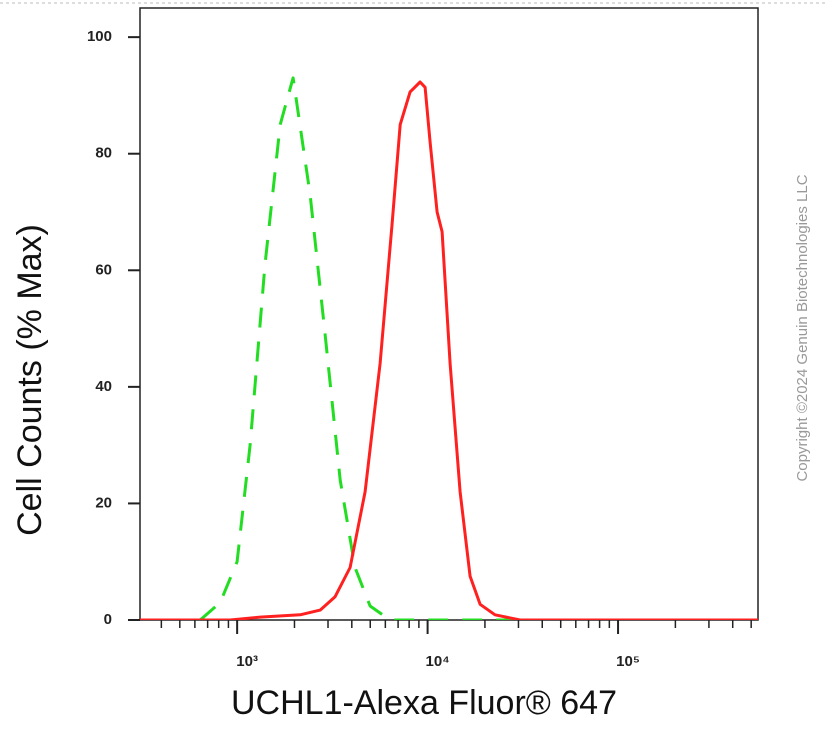  Describe the element at coordinates (103, 269) in the screenshot. I see `y-tick-label: 60` at that location.